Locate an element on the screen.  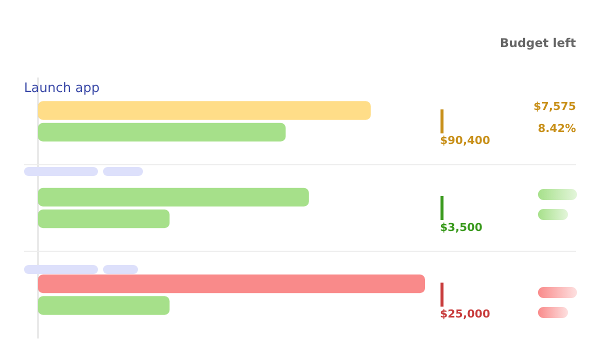
text: $7,575 is located at coordinates (555, 107).